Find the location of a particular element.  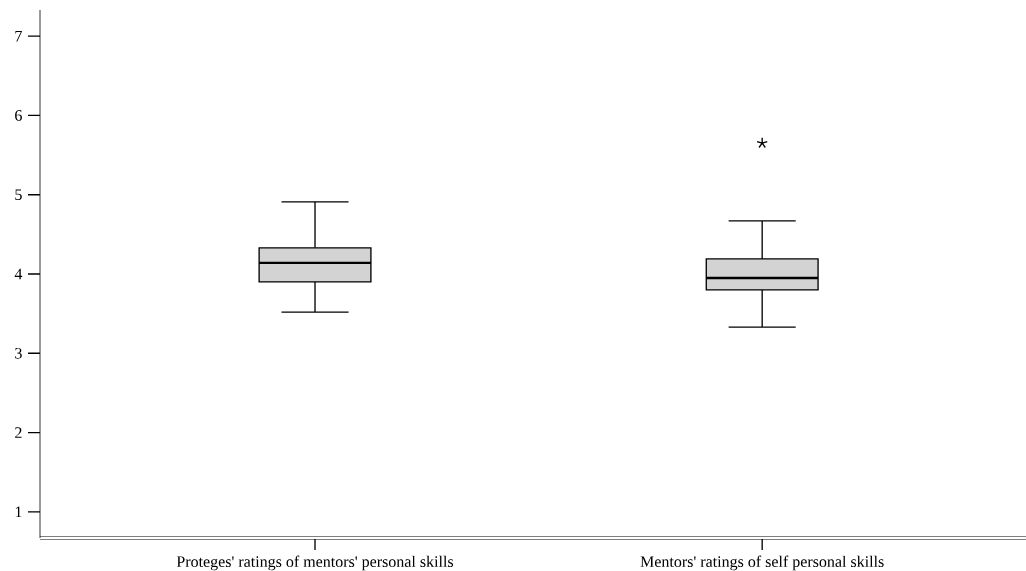

y-tick-label: 2 is located at coordinates (18, 432).